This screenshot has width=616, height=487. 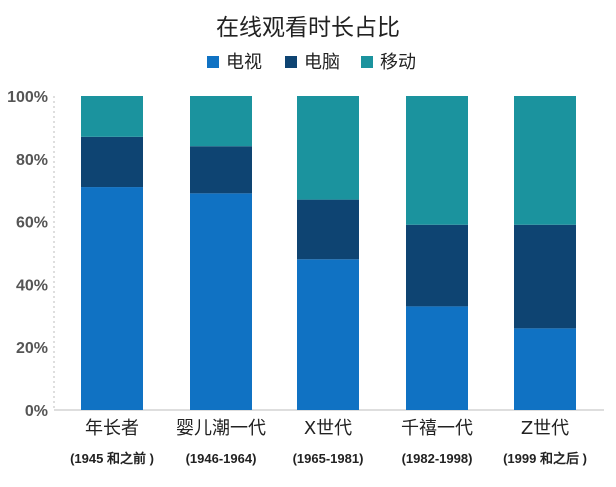 What do you see at coordinates (221, 428) in the screenshot?
I see `x-tick-label: 婴儿潮一代` at bounding box center [221, 428].